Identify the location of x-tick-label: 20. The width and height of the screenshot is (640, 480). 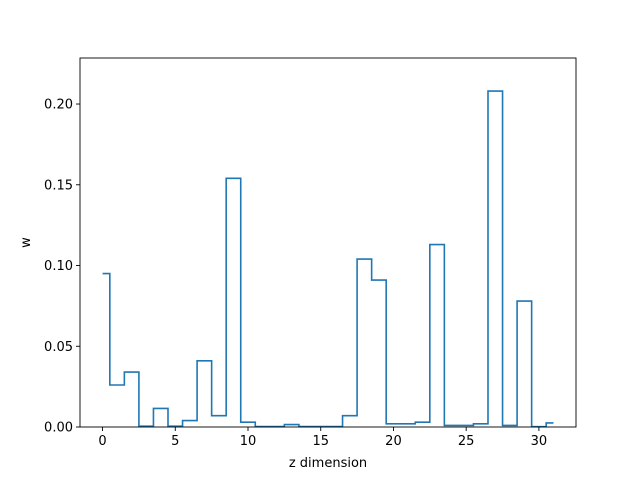
(393, 441).